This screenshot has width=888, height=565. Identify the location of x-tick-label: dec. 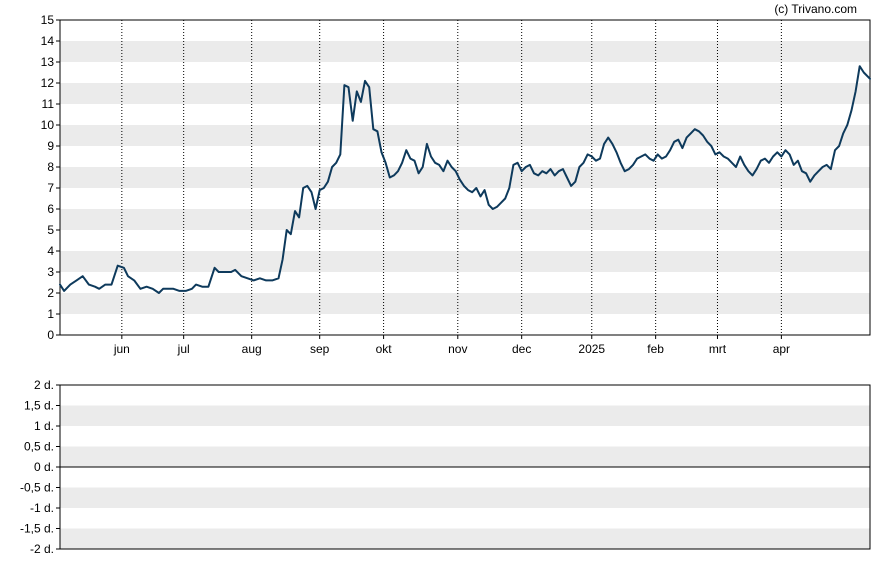
(521, 349).